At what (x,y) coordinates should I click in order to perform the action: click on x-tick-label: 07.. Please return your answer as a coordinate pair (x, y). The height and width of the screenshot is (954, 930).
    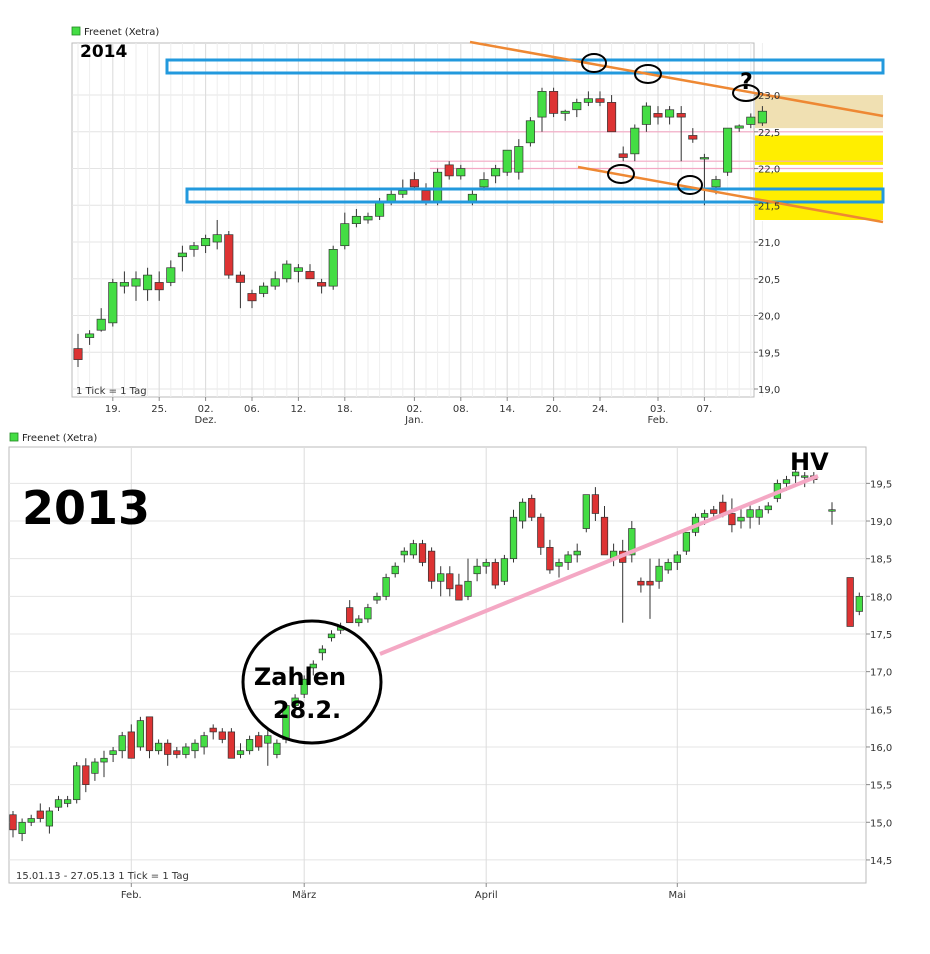
    Looking at the image, I should click on (704, 409).